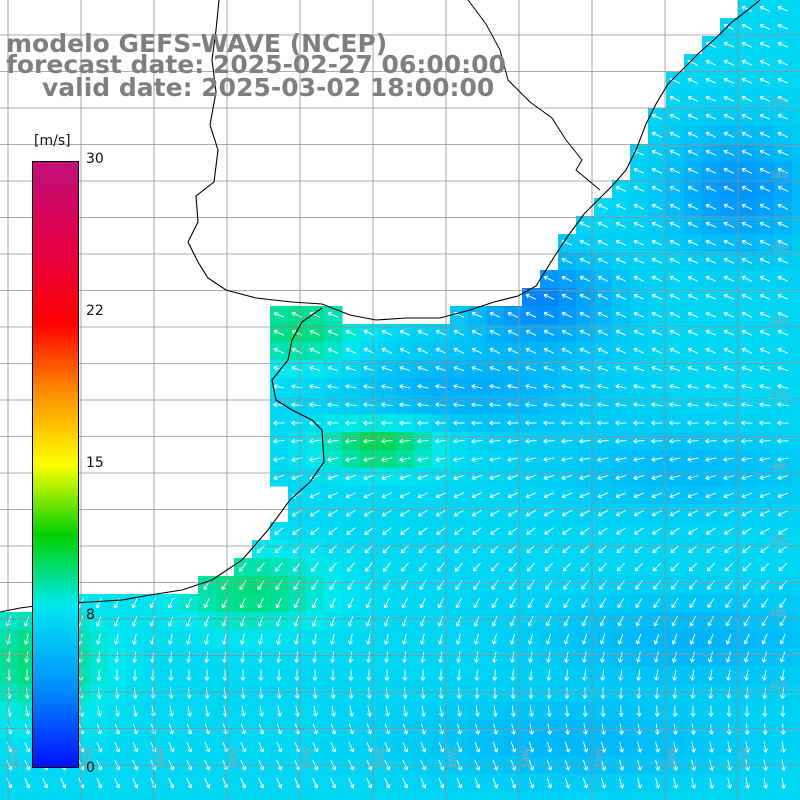 This screenshot has height=800, width=800. I want to click on latitude-label: 39S, so click(778, 541).